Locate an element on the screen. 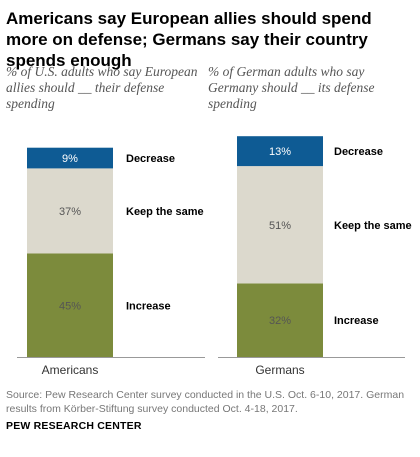  bar-americans-decrease is located at coordinates (70, 158).